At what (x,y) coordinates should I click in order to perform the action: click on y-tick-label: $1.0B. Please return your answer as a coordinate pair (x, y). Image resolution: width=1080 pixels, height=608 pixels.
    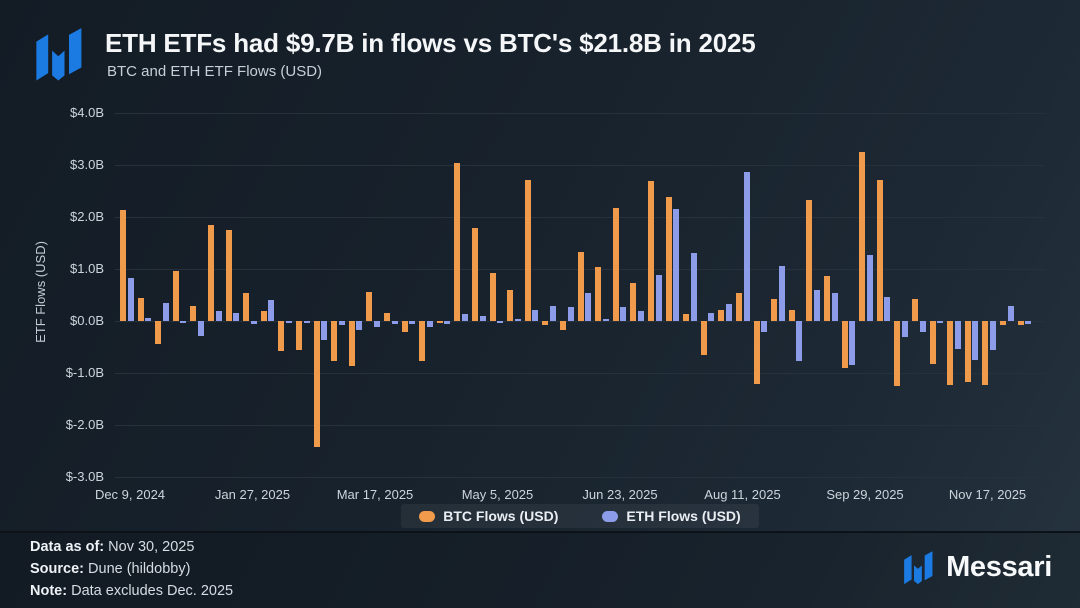
    Looking at the image, I should click on (87, 268).